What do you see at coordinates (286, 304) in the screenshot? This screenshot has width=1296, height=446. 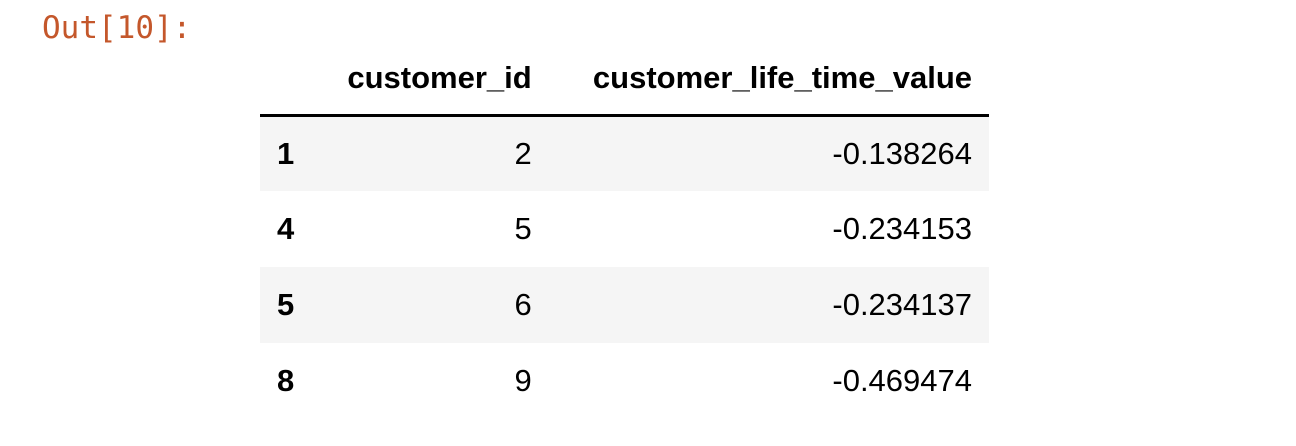 I see `row-index: 5` at bounding box center [286, 304].